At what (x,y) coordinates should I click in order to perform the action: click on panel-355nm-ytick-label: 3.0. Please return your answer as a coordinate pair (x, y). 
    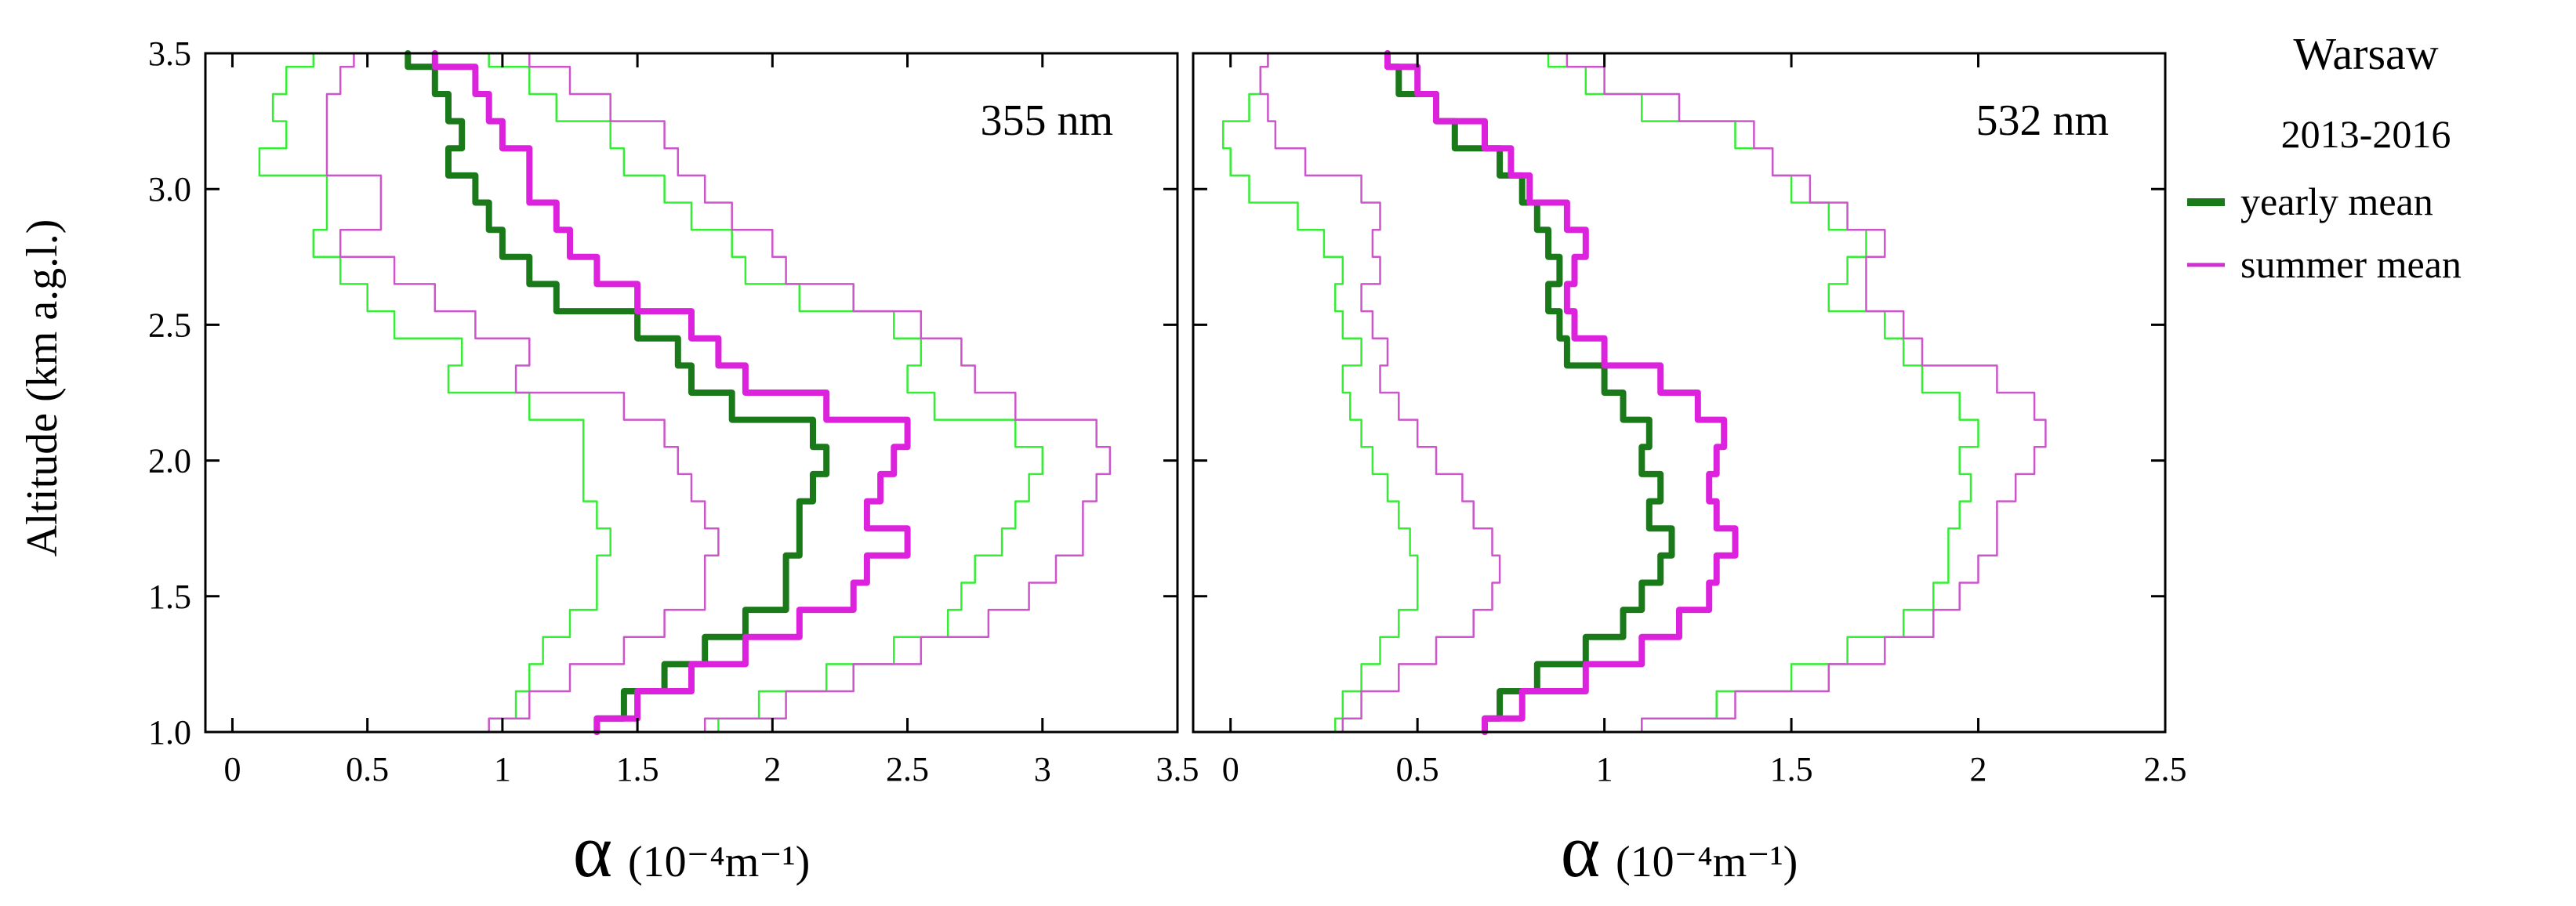
    Looking at the image, I should click on (169, 189).